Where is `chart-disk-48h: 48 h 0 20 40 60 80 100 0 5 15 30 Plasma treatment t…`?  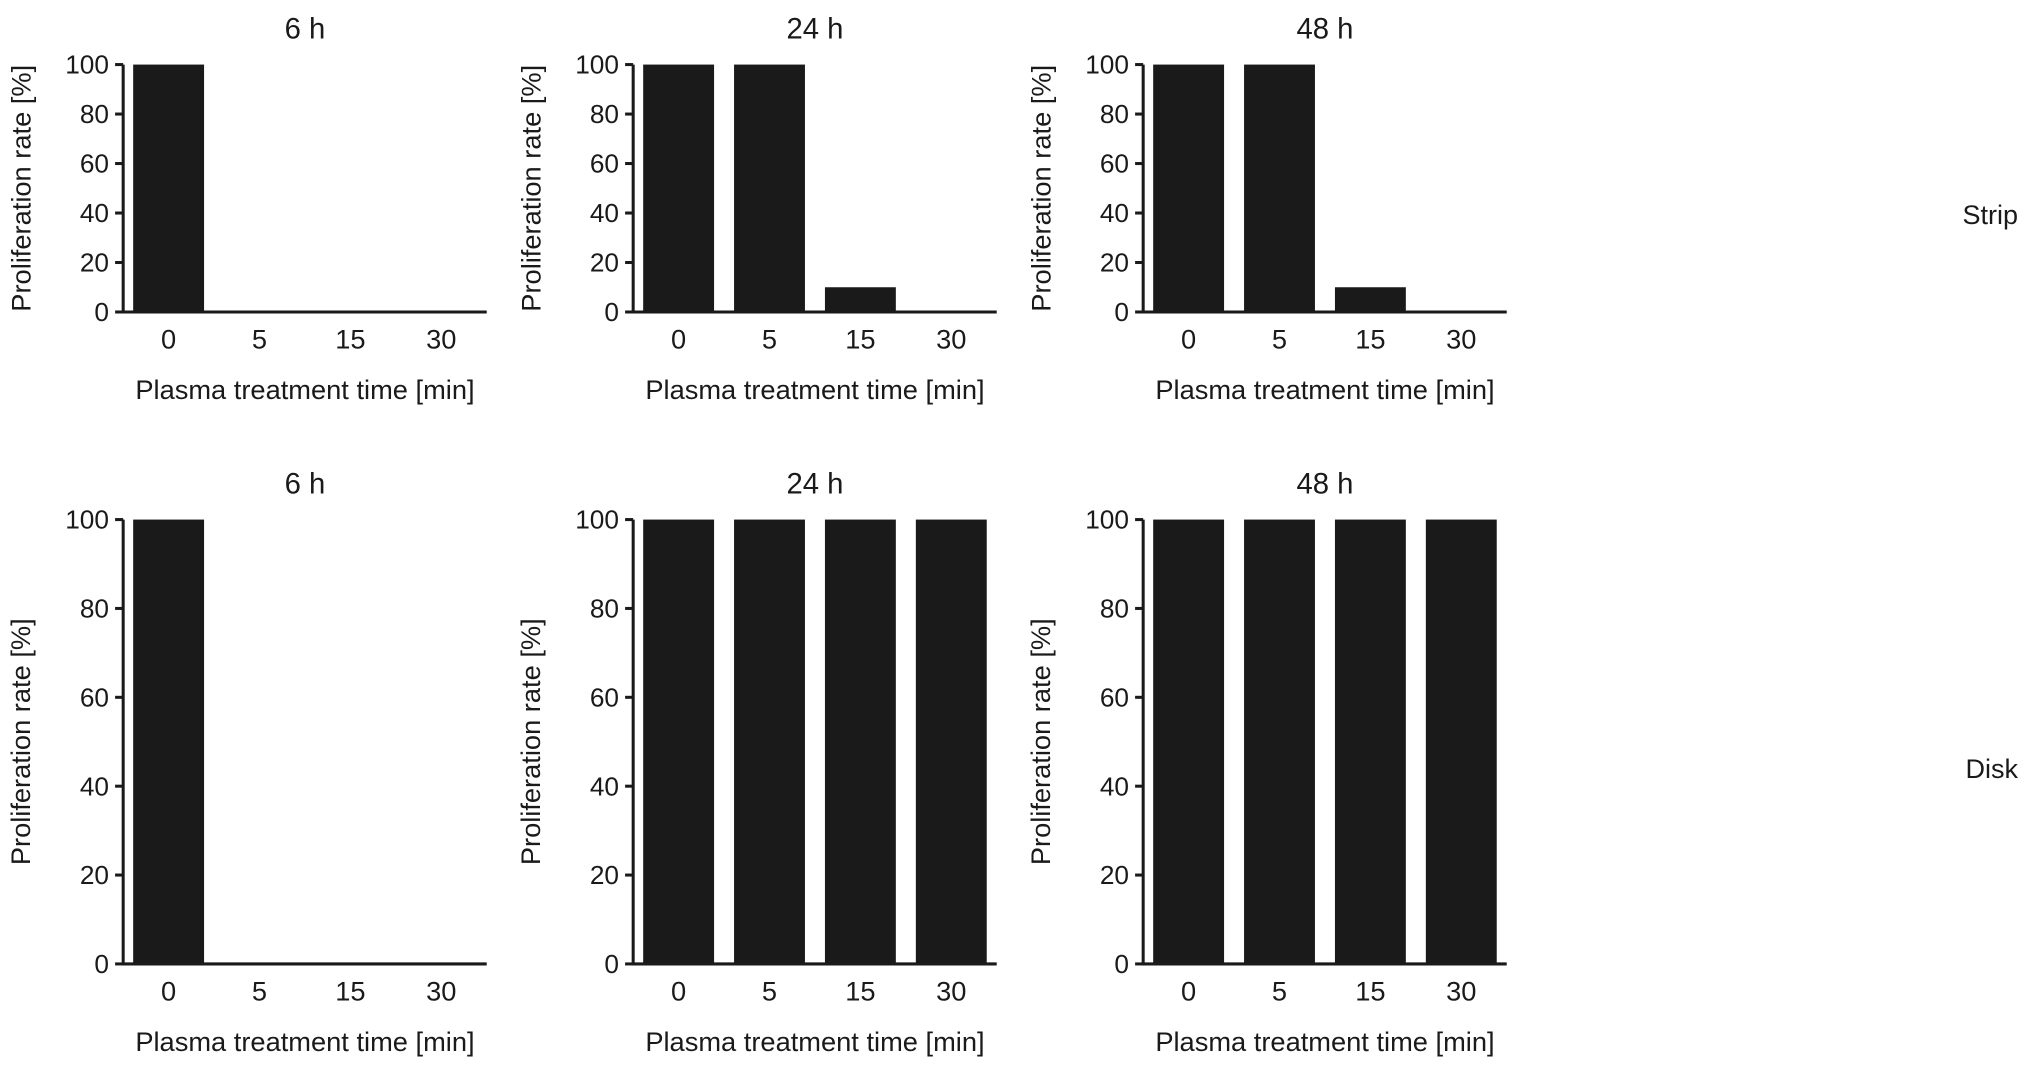 chart-disk-48h: 48 h 0 20 40 60 80 100 0 5 15 30 Plasma treatment t… is located at coordinates (1279, 769).